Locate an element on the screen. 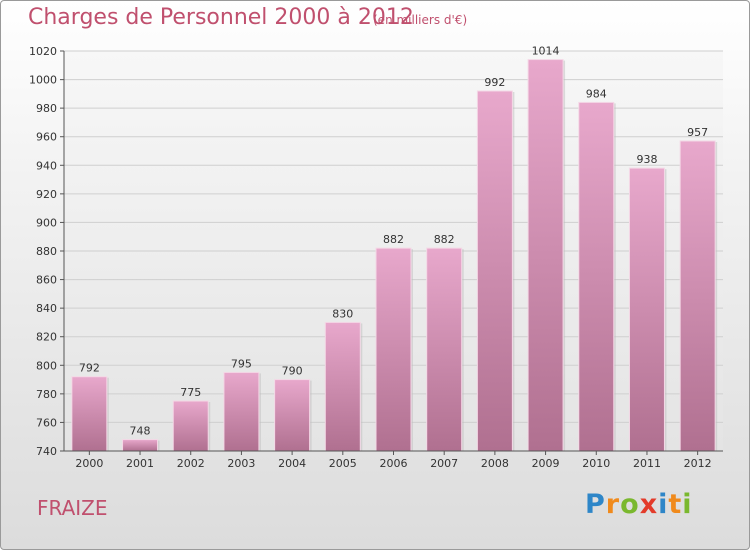 Image resolution: width=750 pixels, height=550 pixels. logo-letter: x is located at coordinates (649, 504).